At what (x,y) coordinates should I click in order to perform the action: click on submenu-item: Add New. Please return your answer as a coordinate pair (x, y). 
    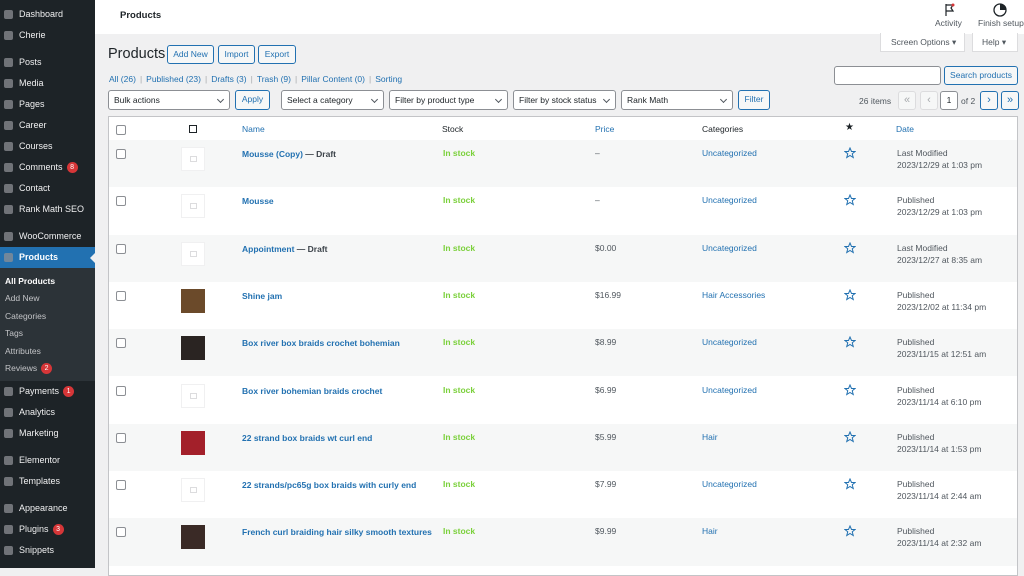
    Looking at the image, I should click on (47, 298).